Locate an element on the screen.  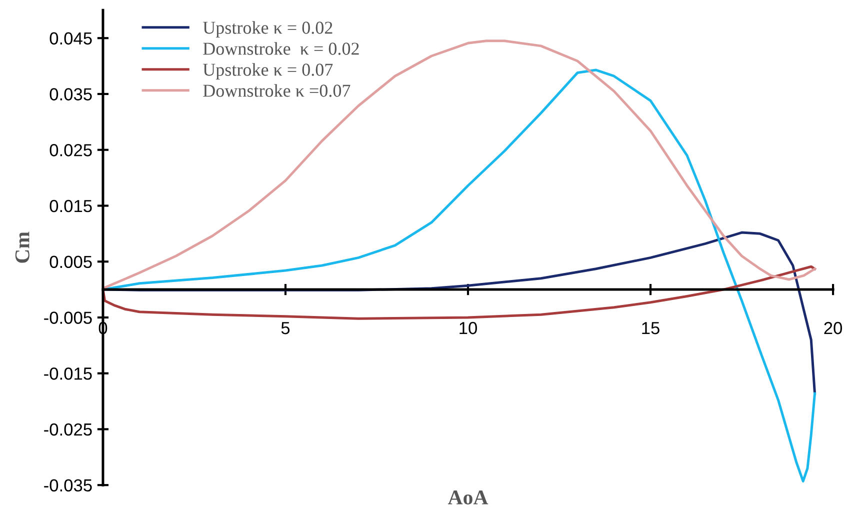
y-axis-title: Cm is located at coordinates (22, 247).